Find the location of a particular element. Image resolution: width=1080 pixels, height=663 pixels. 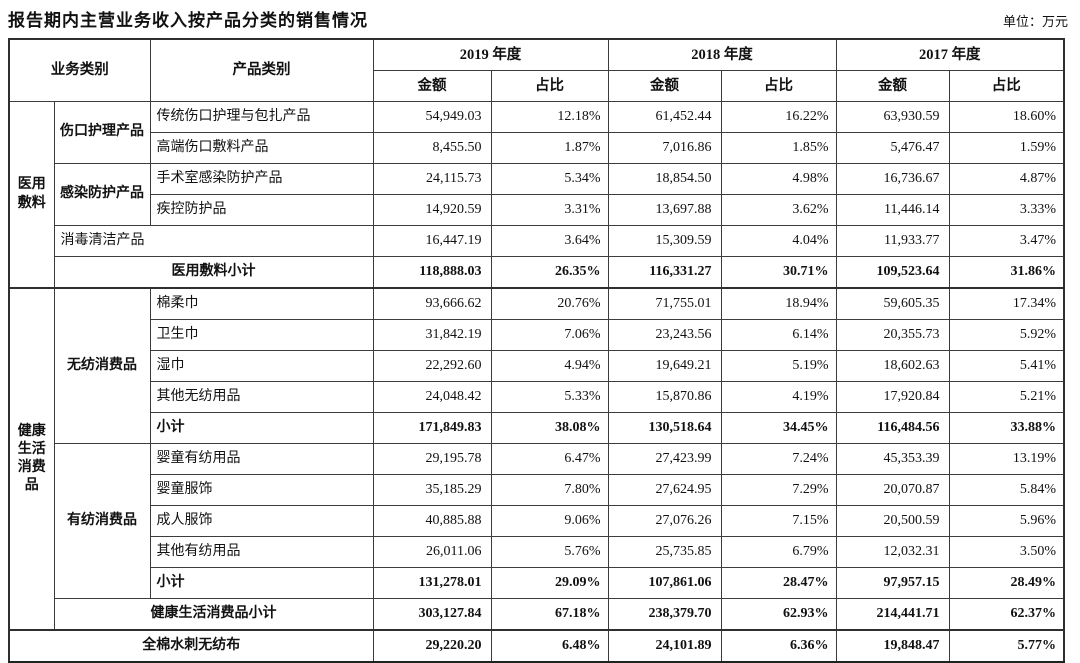

table-cell: 29,195.78 is located at coordinates (432, 459).